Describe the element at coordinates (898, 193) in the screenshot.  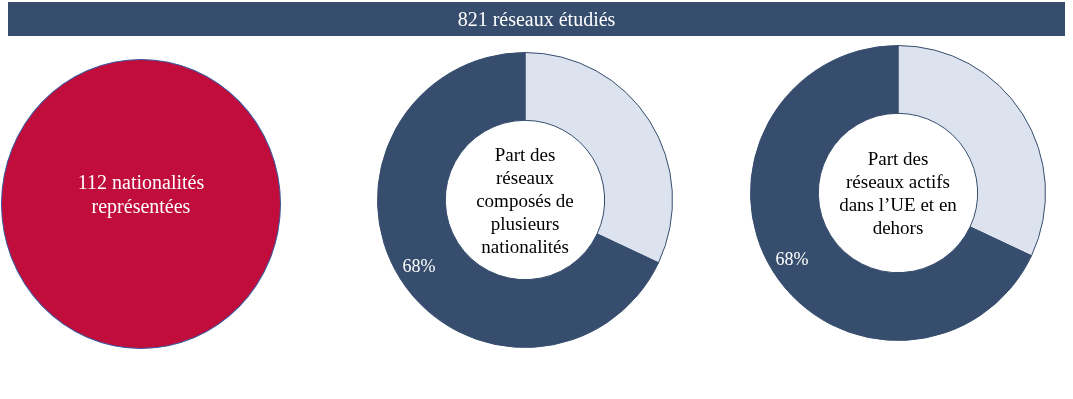
I see `text: Part des réseaux actifs dans l’UE et en dehors` at that location.